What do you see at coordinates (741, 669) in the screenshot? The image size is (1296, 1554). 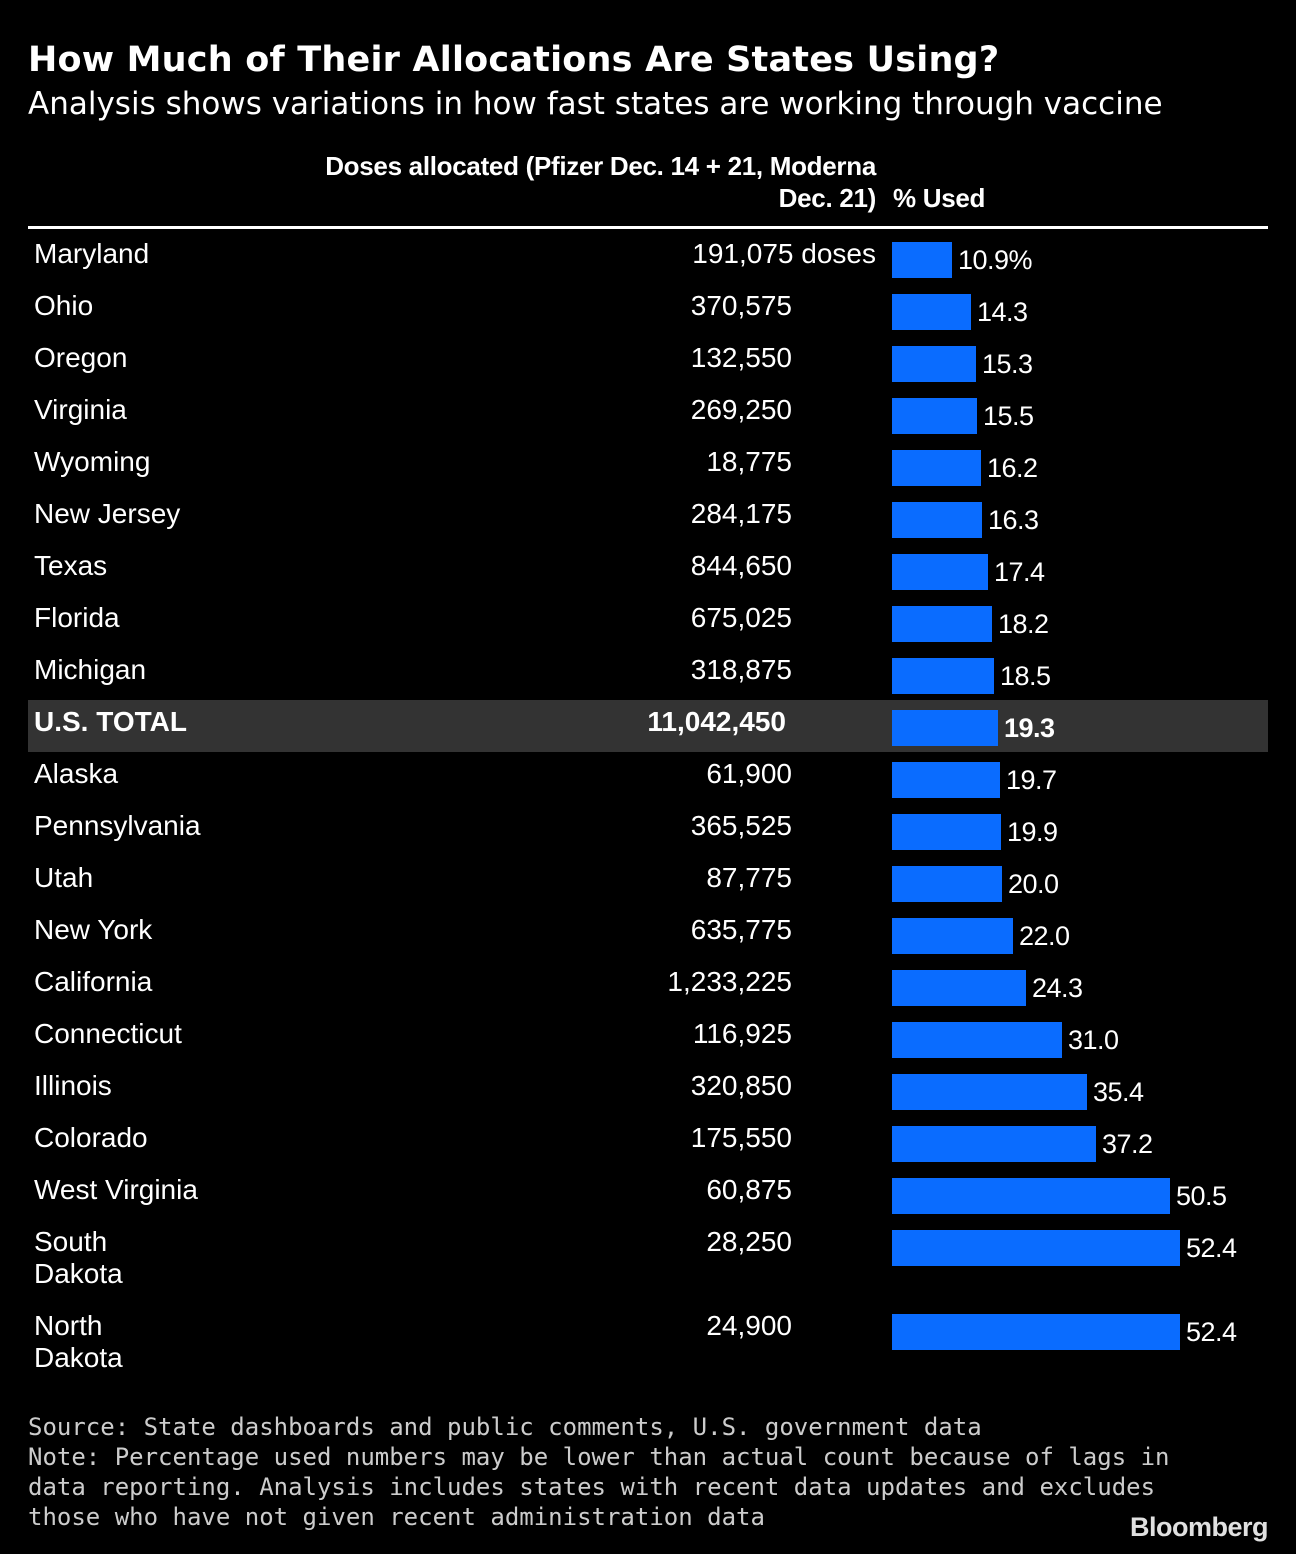 I see `doses-value: 318,875` at bounding box center [741, 669].